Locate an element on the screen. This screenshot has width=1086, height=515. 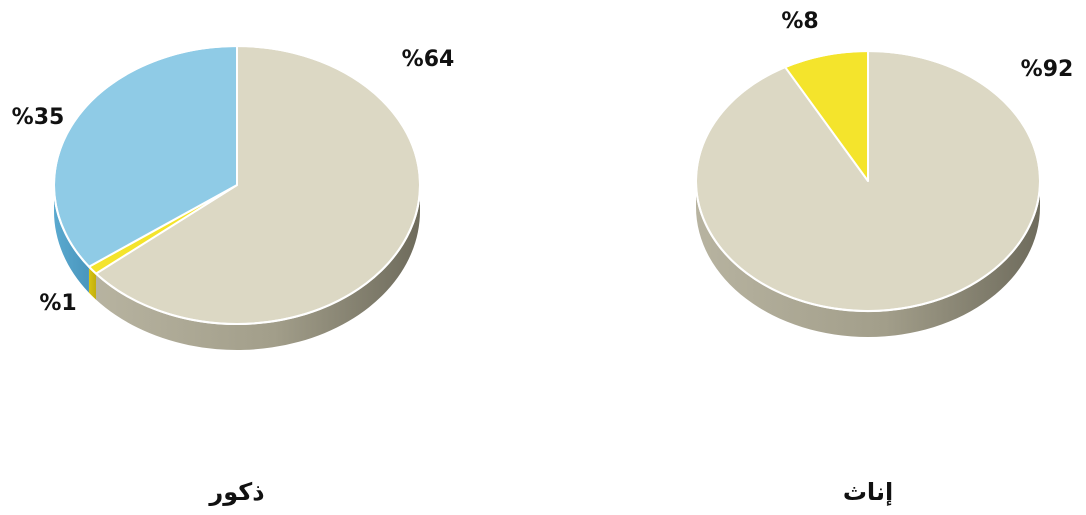
chart-title-females: إناث is located at coordinates (868, 492).